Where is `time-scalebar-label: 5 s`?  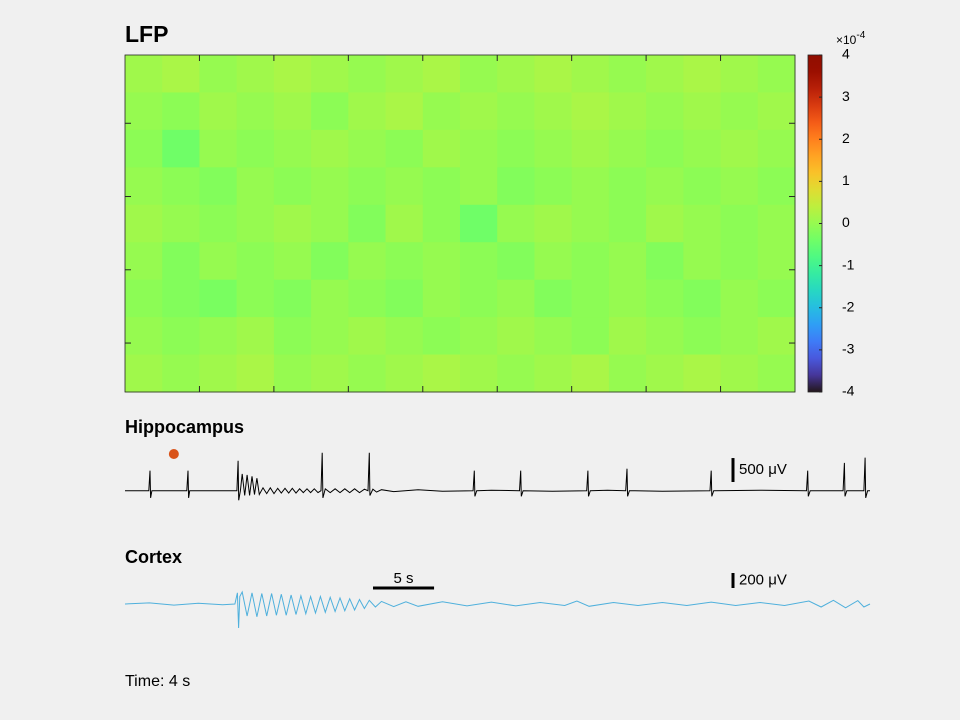
time-scalebar-label: 5 s is located at coordinates (404, 578).